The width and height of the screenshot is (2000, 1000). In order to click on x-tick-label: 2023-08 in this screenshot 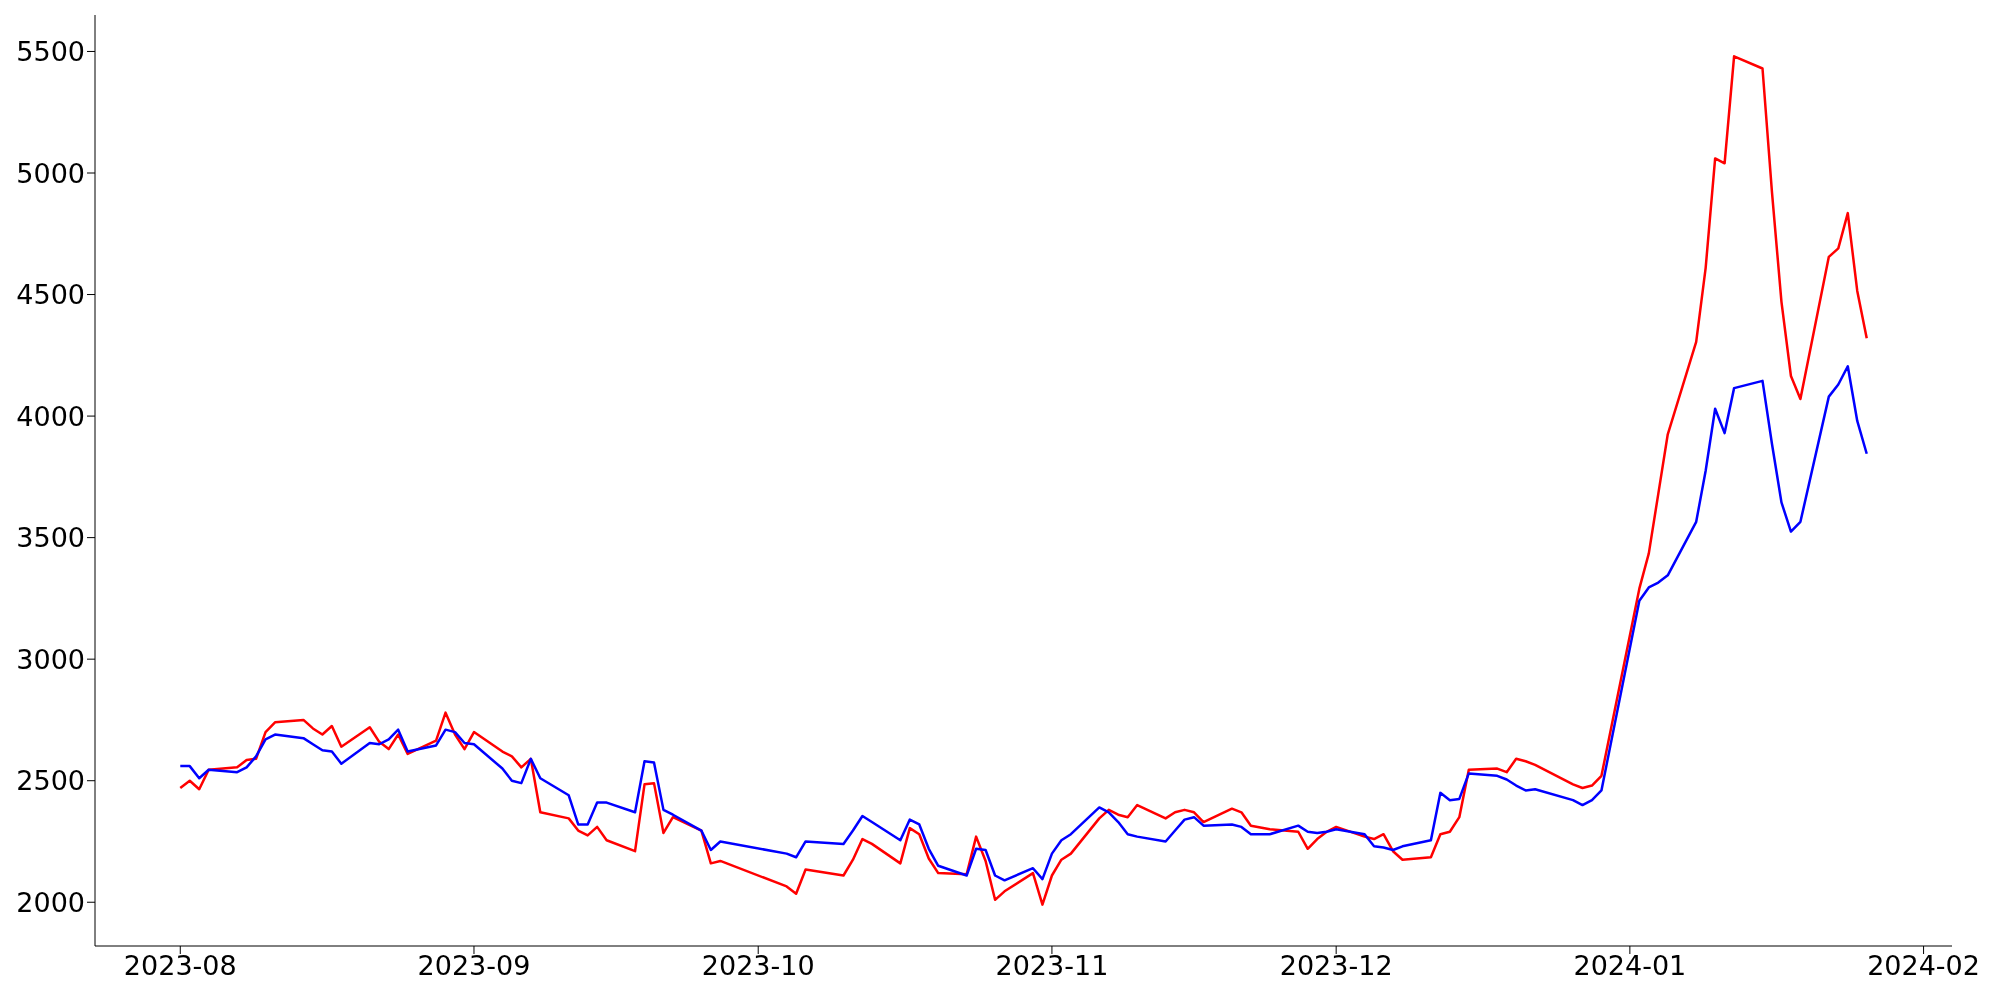, I will do `click(180, 966)`.